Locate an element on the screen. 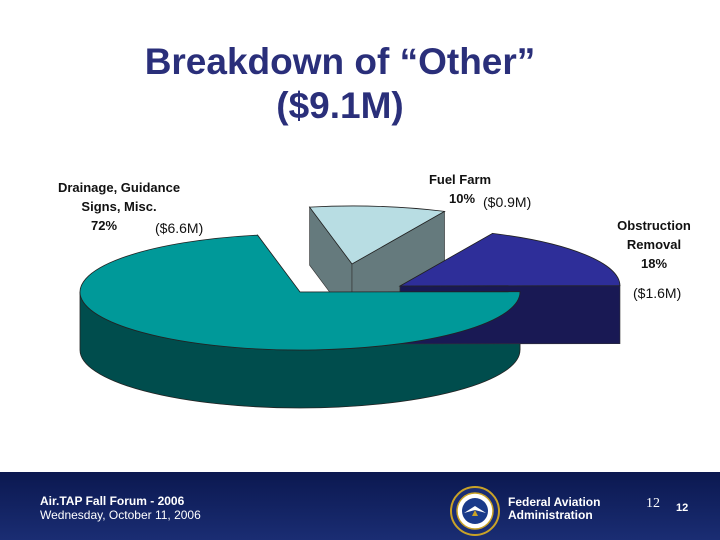 The image size is (720, 540). label-fuel-farm: Fuel Farm 10% is located at coordinates (460, 189).